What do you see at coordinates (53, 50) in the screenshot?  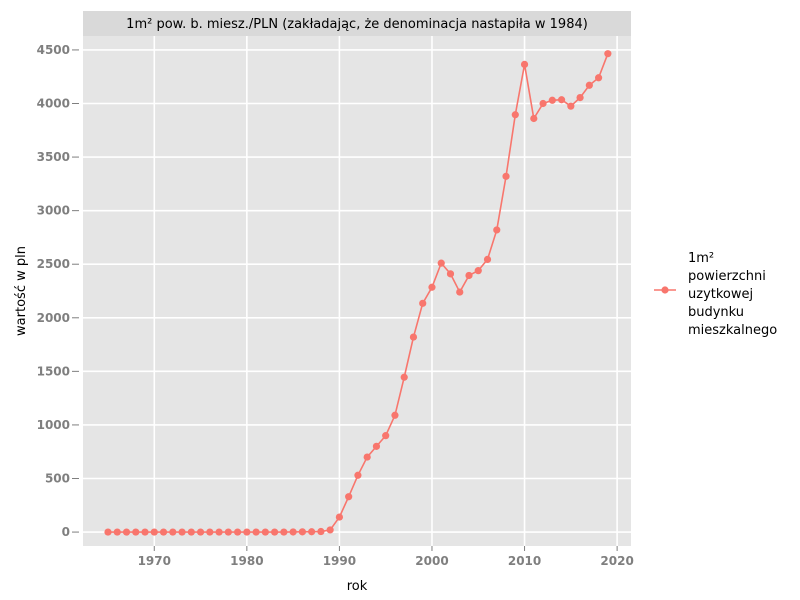 I see `y-tick-label: 4500` at bounding box center [53, 50].